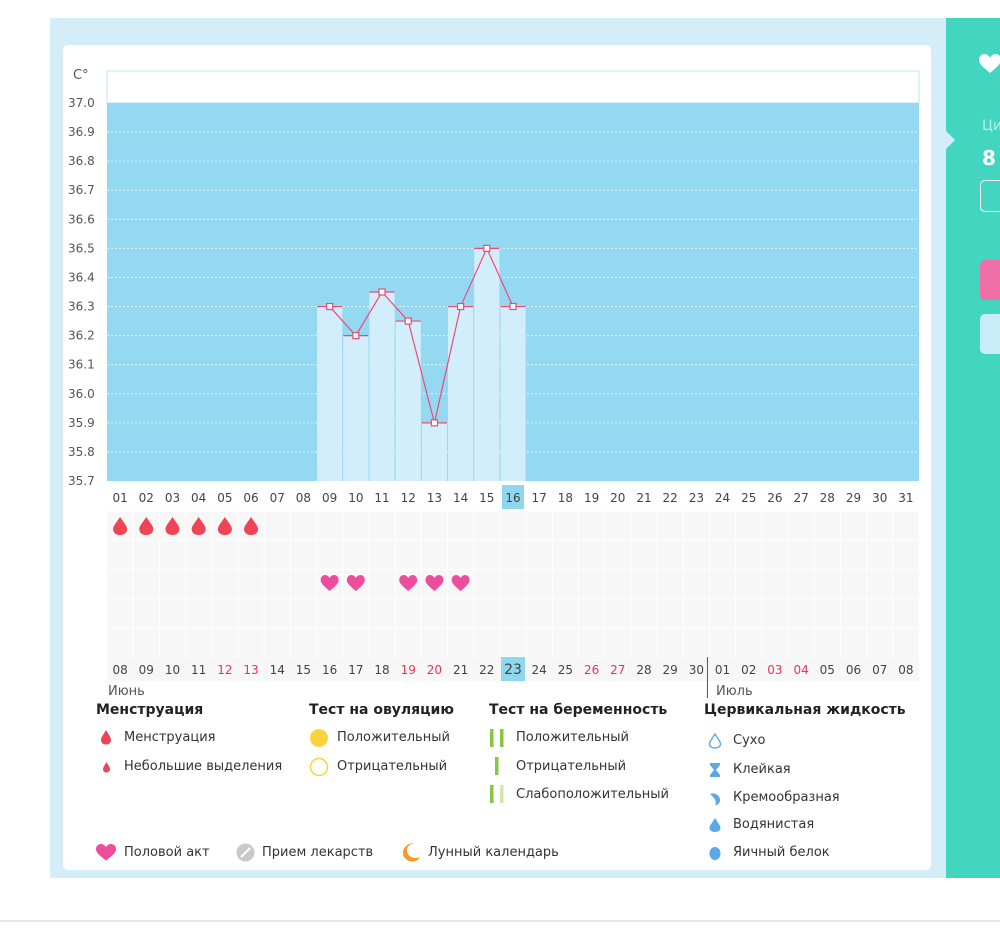 This screenshot has width=1000, height=947. What do you see at coordinates (198, 498) in the screenshot?
I see `cycle-day-label: 04` at bounding box center [198, 498].